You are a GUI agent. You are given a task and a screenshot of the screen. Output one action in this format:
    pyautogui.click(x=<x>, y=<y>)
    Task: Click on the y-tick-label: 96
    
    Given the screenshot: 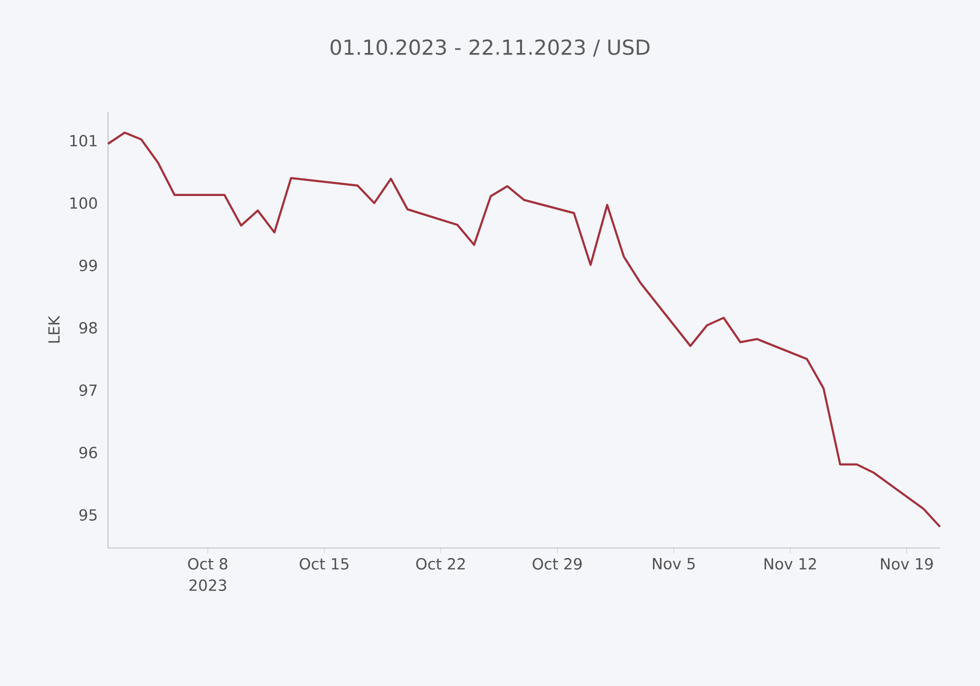 What is the action you would take?
    pyautogui.click(x=88, y=452)
    